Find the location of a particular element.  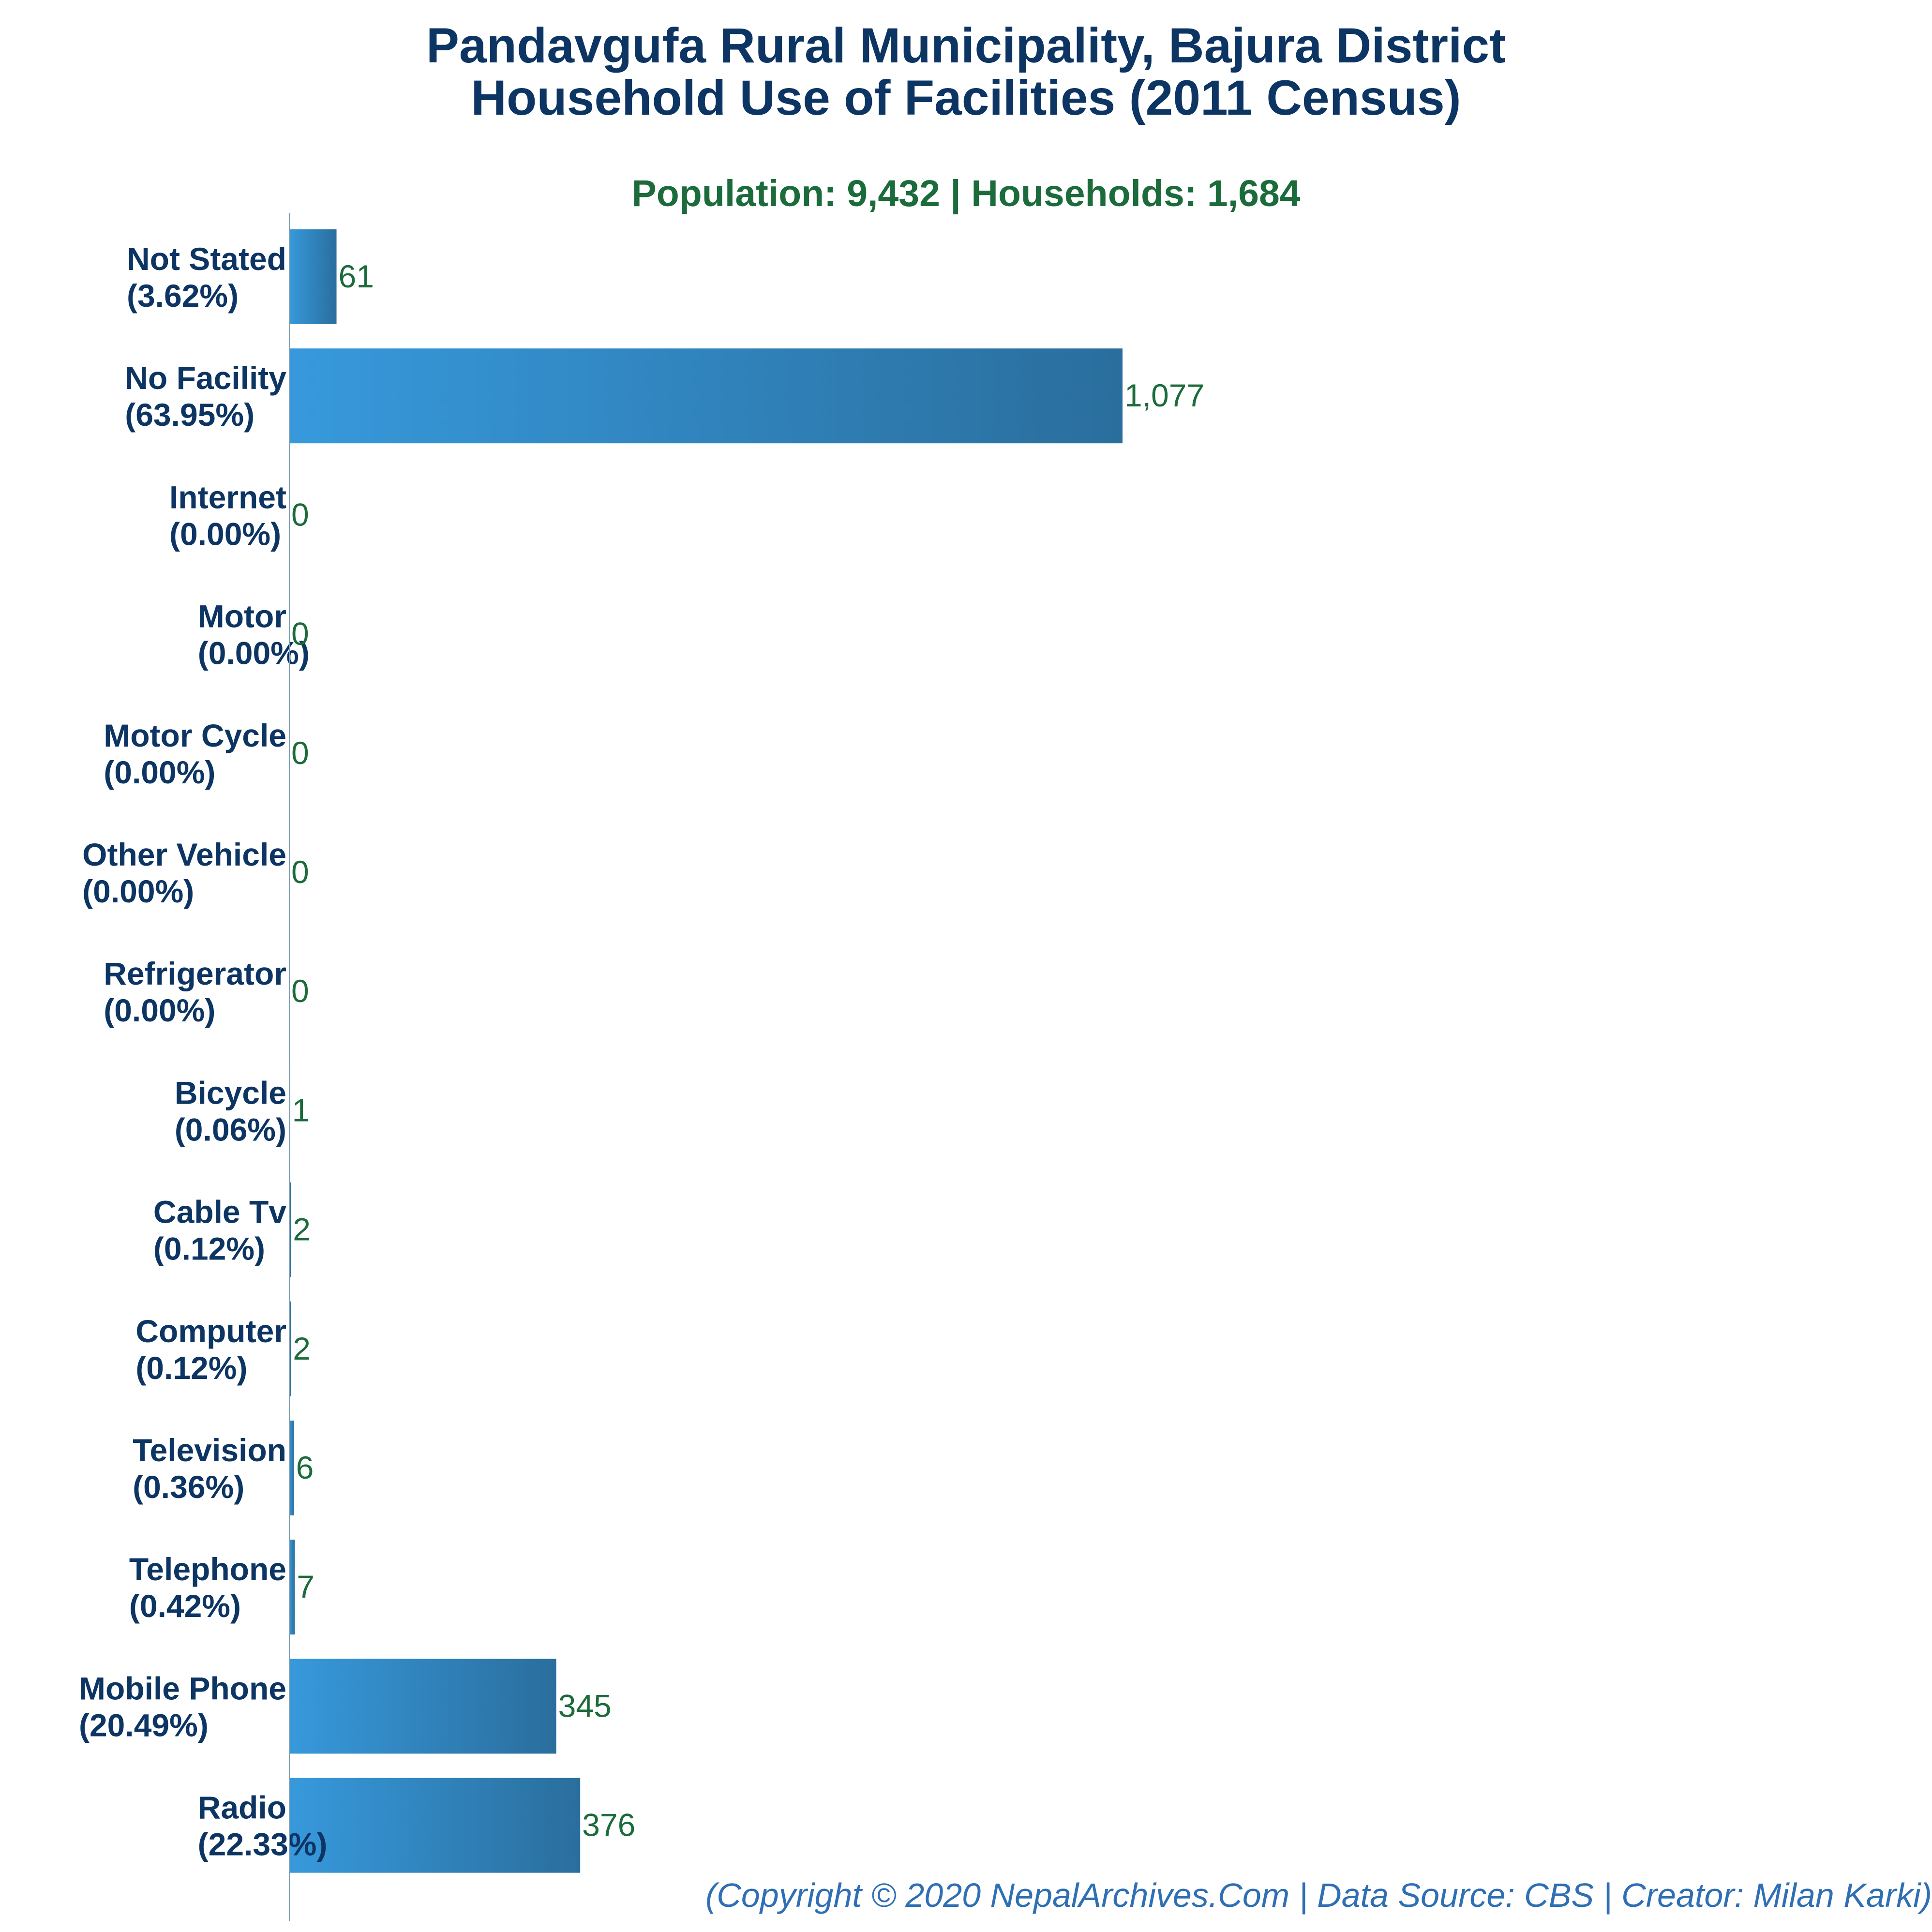

category-label: Computer (0.12%) is located at coordinates (210, 1349).